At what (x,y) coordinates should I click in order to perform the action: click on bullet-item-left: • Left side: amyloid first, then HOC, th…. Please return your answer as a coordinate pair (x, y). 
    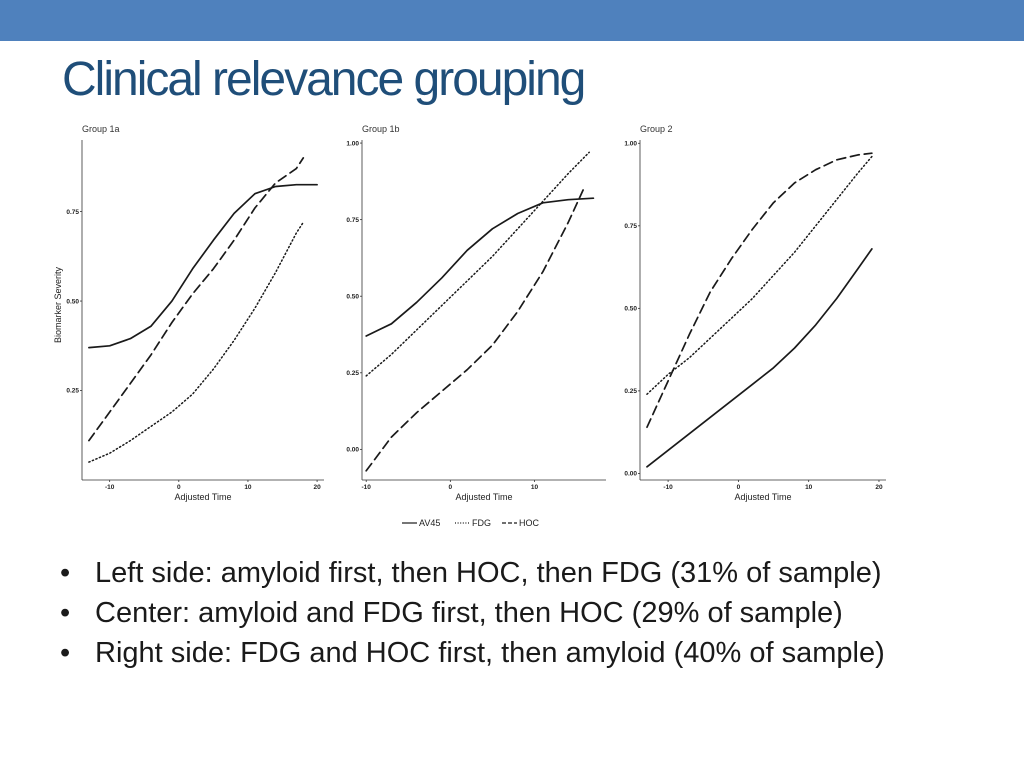
    Looking at the image, I should click on (535, 573).